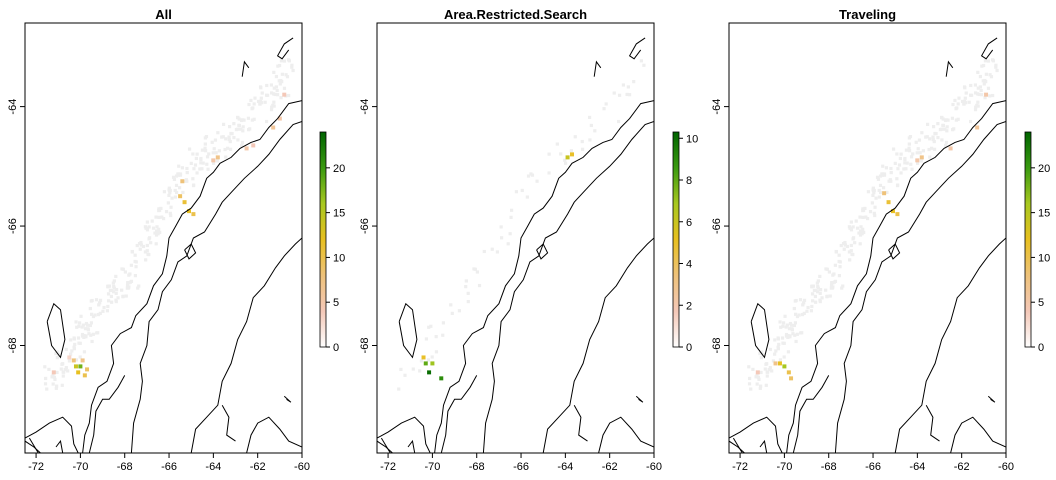 This screenshot has width=1056, height=480. I want to click on x-tick-label: -62, so click(258, 467).